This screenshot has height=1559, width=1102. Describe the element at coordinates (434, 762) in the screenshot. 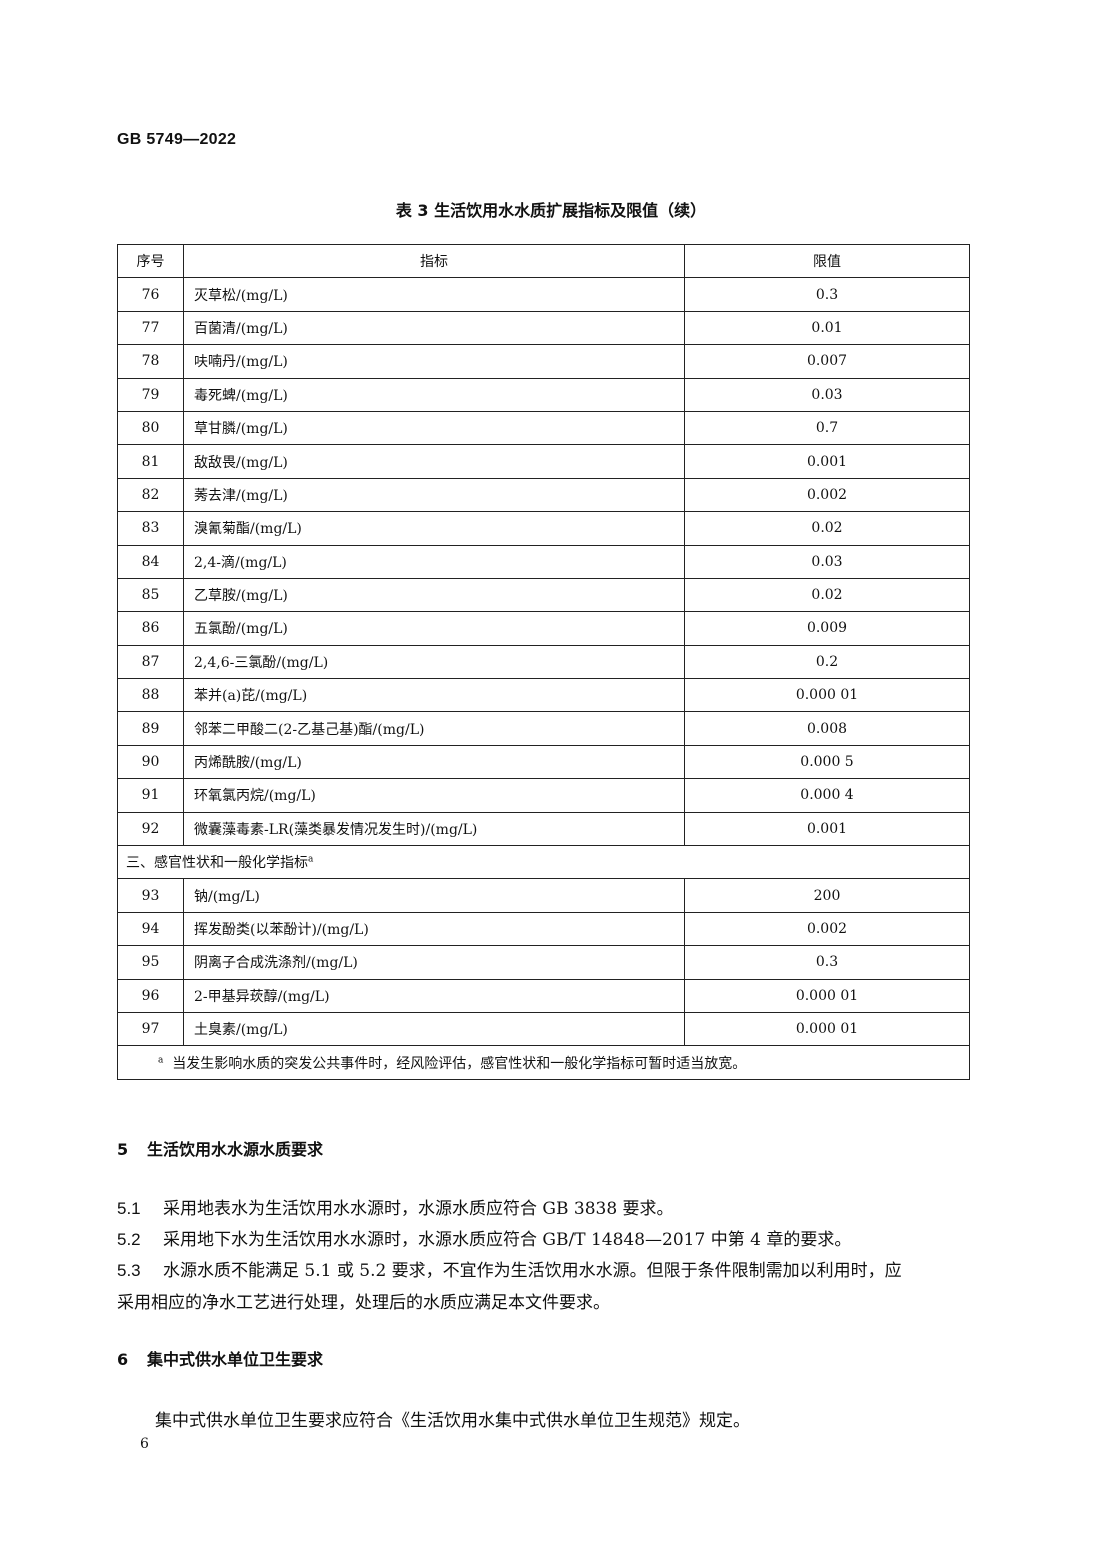

I see `row-indicator: 丙烯酰胺/(mg/L)` at that location.